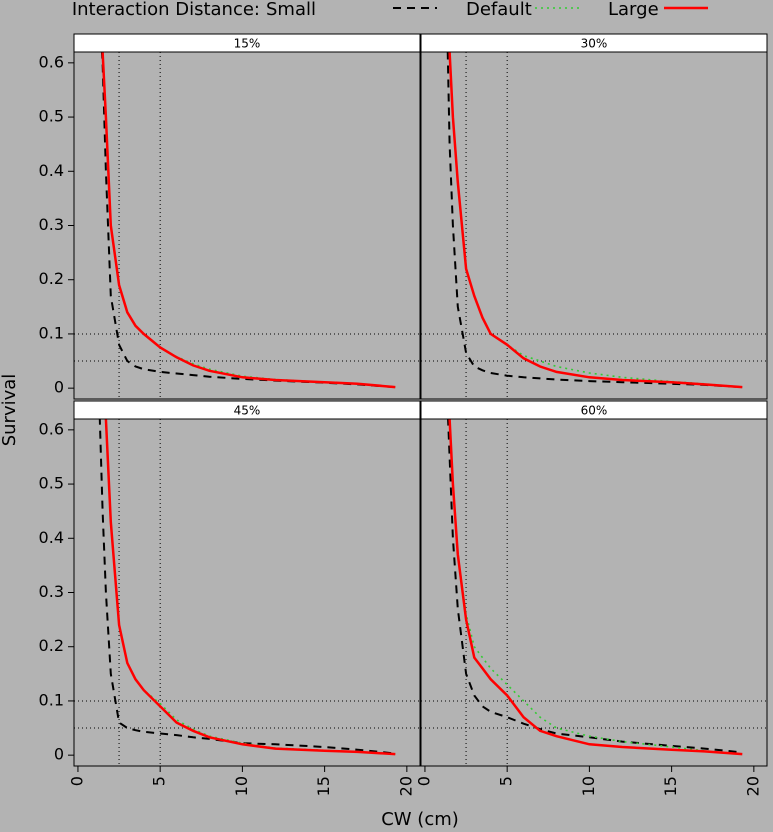 The image size is (773, 832). What do you see at coordinates (247, 44) in the screenshot?
I see `panel-title: 15%` at bounding box center [247, 44].